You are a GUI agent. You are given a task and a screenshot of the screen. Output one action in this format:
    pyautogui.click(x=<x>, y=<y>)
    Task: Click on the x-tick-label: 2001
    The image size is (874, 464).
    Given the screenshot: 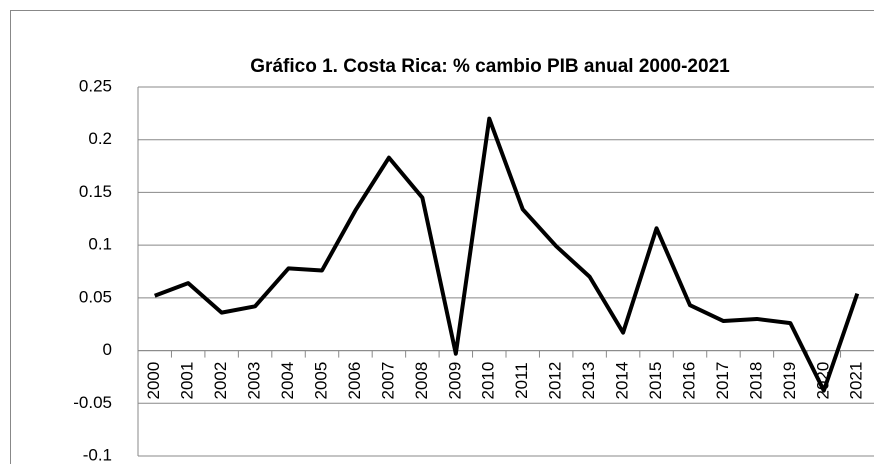 What is the action you would take?
    pyautogui.click(x=187, y=381)
    